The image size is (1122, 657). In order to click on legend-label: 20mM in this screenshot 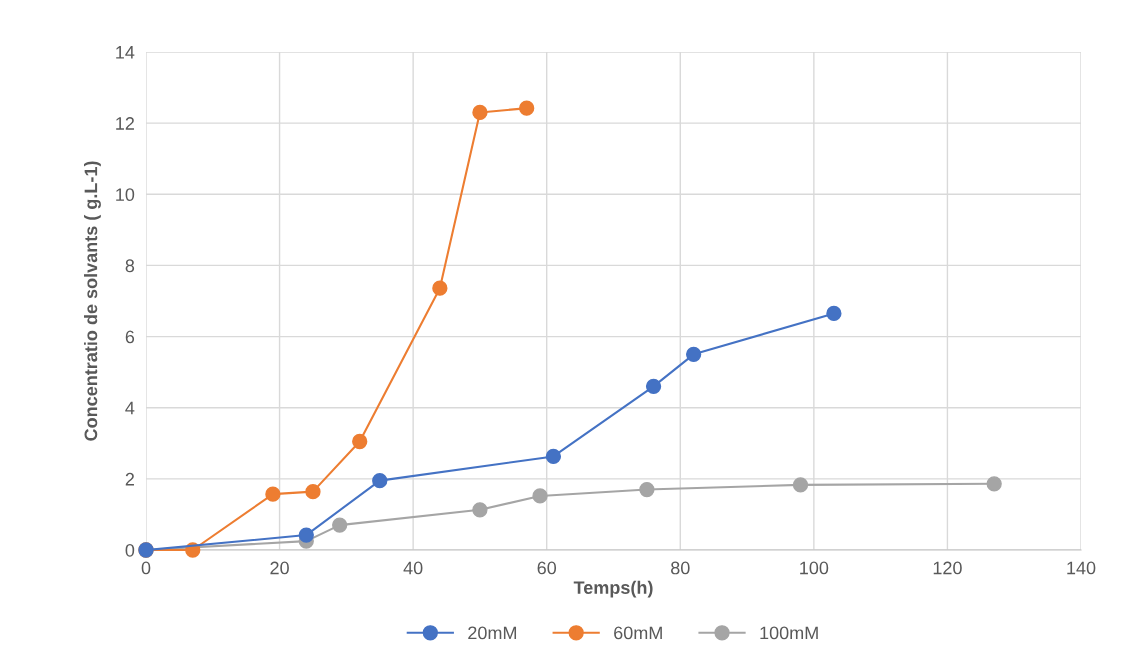, I will do `click(492, 633)`.